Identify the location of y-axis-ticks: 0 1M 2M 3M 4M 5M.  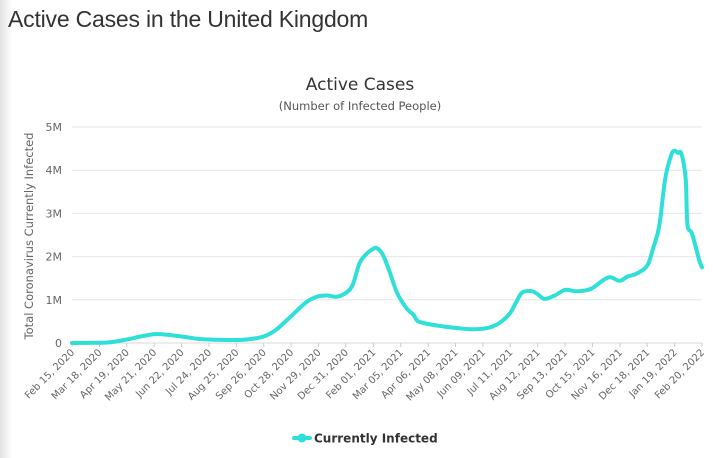
(54, 235).